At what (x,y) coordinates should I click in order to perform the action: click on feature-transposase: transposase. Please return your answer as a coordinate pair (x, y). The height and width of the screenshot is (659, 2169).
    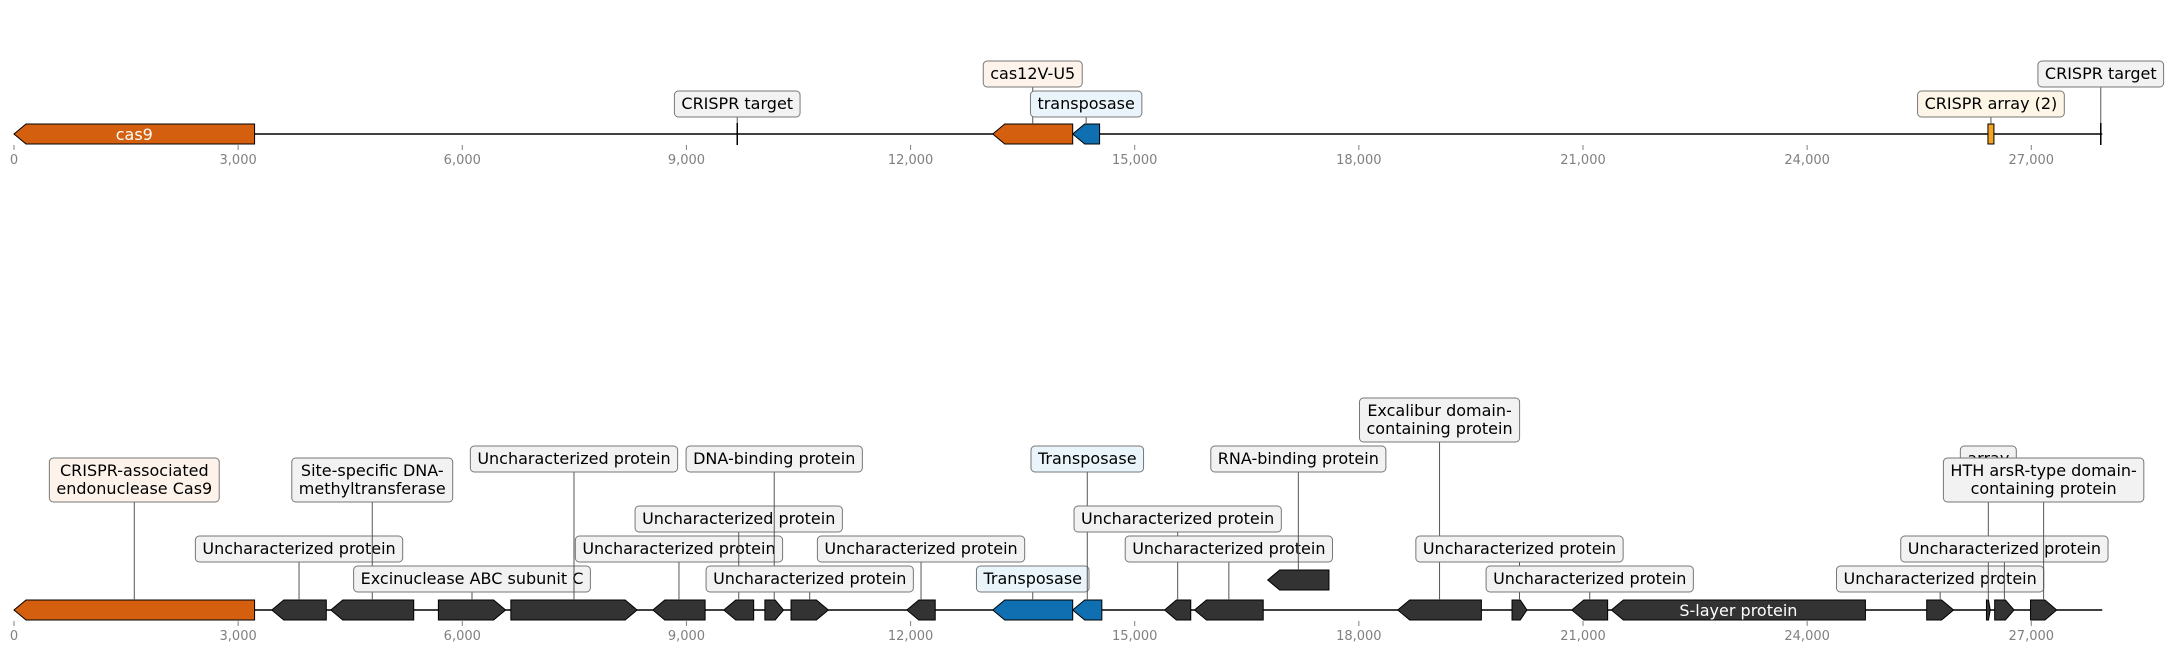
    Looking at the image, I should click on (1086, 117).